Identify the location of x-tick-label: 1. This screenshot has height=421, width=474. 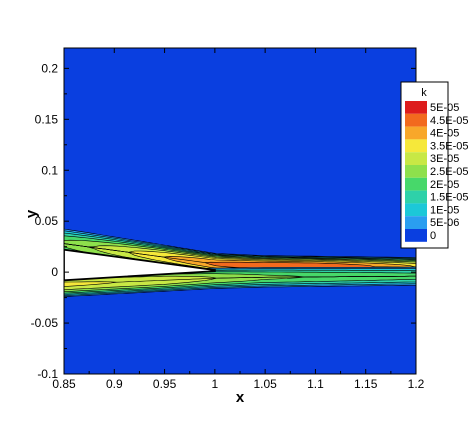
(215, 384).